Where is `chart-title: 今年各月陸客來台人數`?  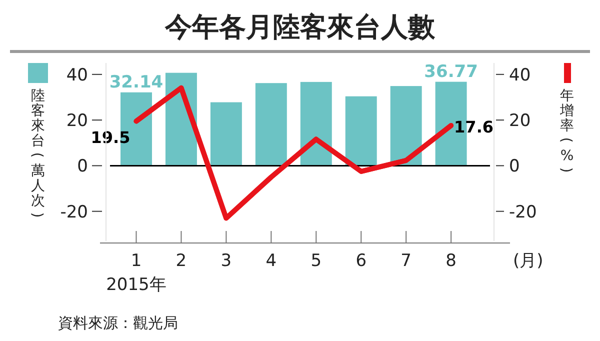
chart-title: 今年各月陸客來台人數 is located at coordinates (300, 27).